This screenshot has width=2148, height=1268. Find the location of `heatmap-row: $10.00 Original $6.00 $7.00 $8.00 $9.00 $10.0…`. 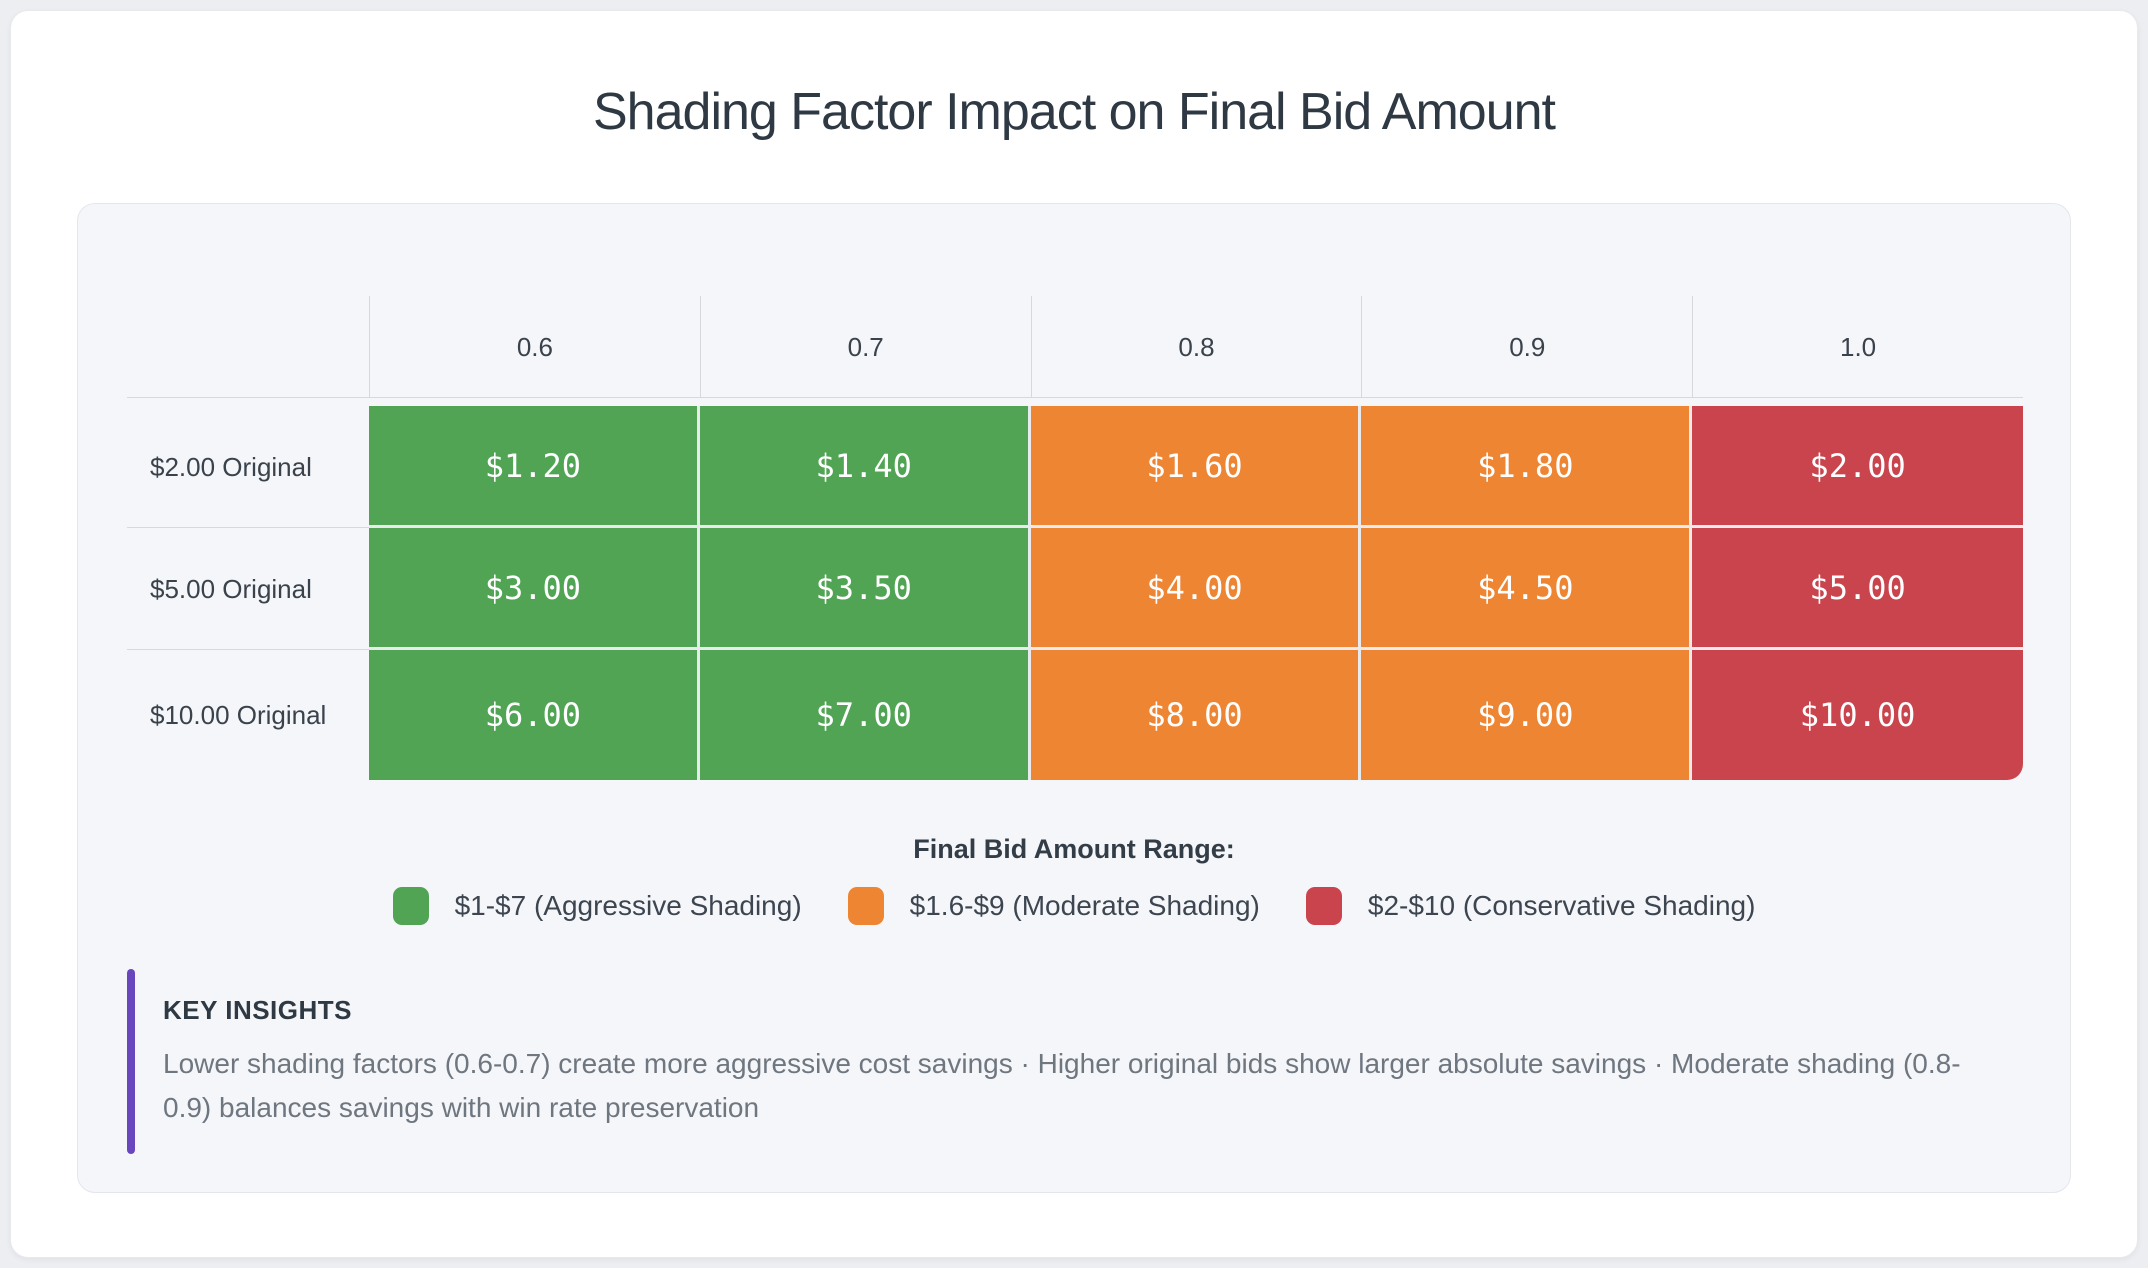

heatmap-row: $10.00 Original $6.00 $7.00 $8.00 $9.00 $10.0… is located at coordinates (1075, 715).